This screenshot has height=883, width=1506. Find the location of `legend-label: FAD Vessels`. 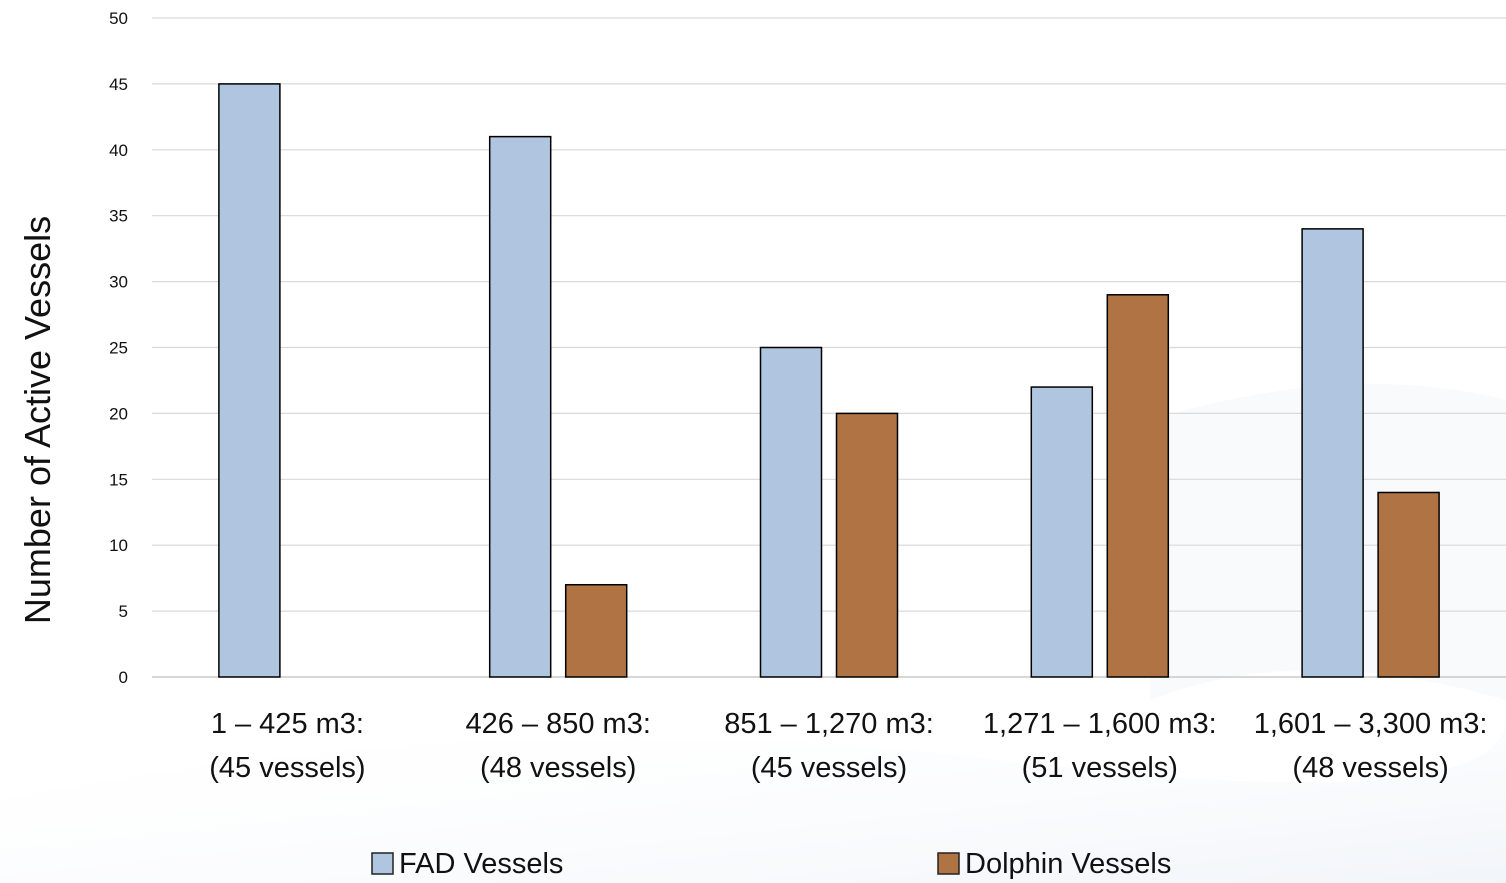

legend-label: FAD Vessels is located at coordinates (481, 864).